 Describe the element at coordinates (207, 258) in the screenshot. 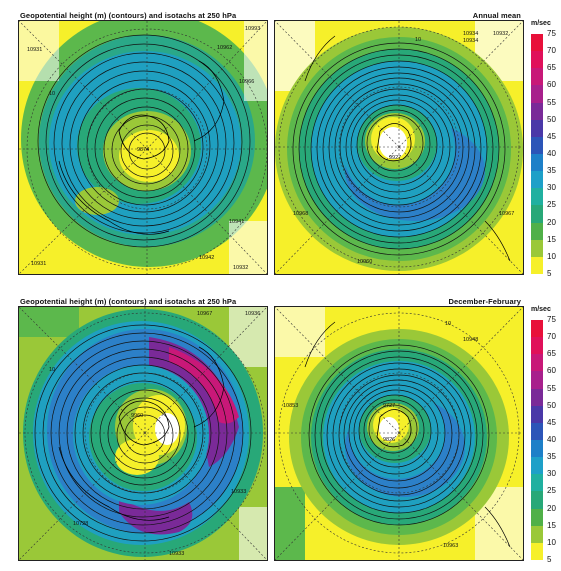

I see `map-label: 10942` at that location.